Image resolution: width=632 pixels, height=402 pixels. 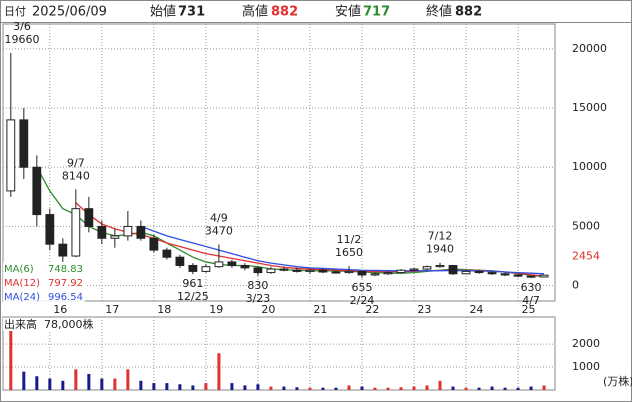 What do you see at coordinates (439, 12) in the screenshot?
I see `close-label: 終値` at bounding box center [439, 12].